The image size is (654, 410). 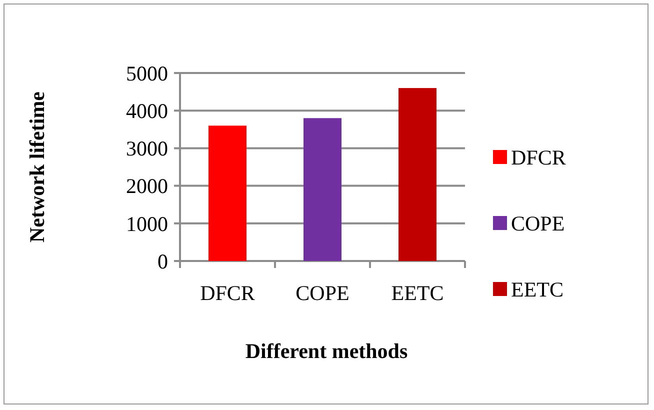 What do you see at coordinates (147, 224) in the screenshot?
I see `y-tick-label: 1000` at bounding box center [147, 224].